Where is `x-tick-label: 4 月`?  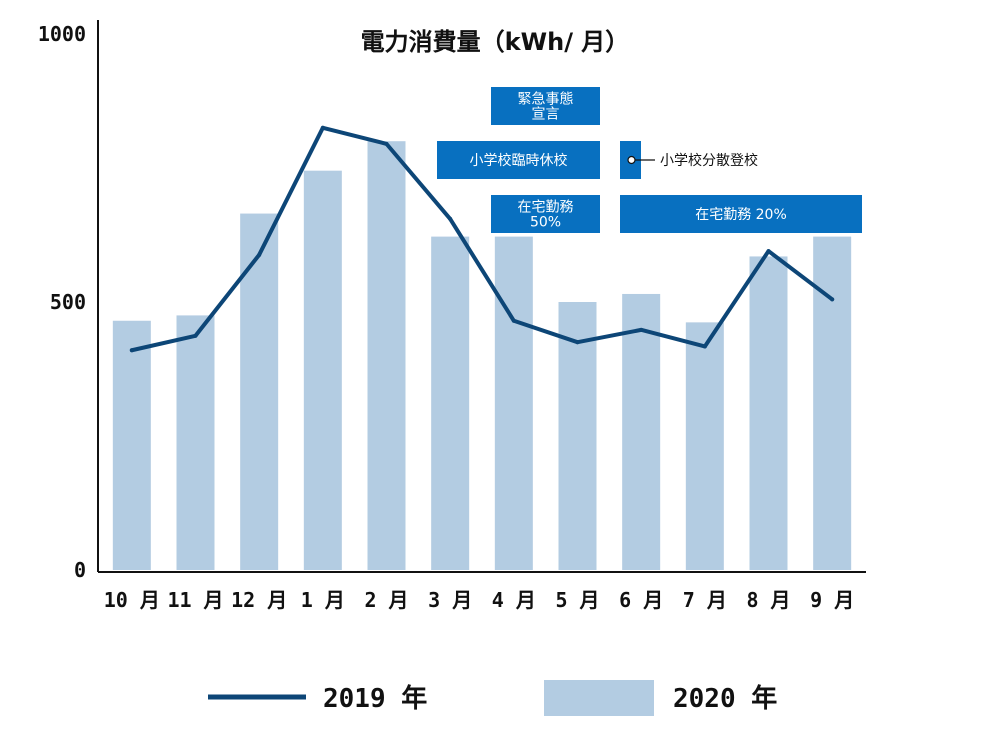 x-tick-label: 4 月 is located at coordinates (514, 600).